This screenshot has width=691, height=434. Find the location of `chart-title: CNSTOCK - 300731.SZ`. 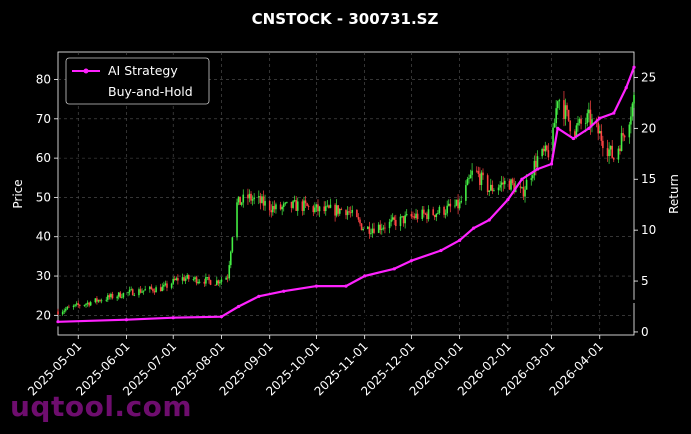

chart-title: CNSTOCK - 300731.SZ is located at coordinates (345, 19).